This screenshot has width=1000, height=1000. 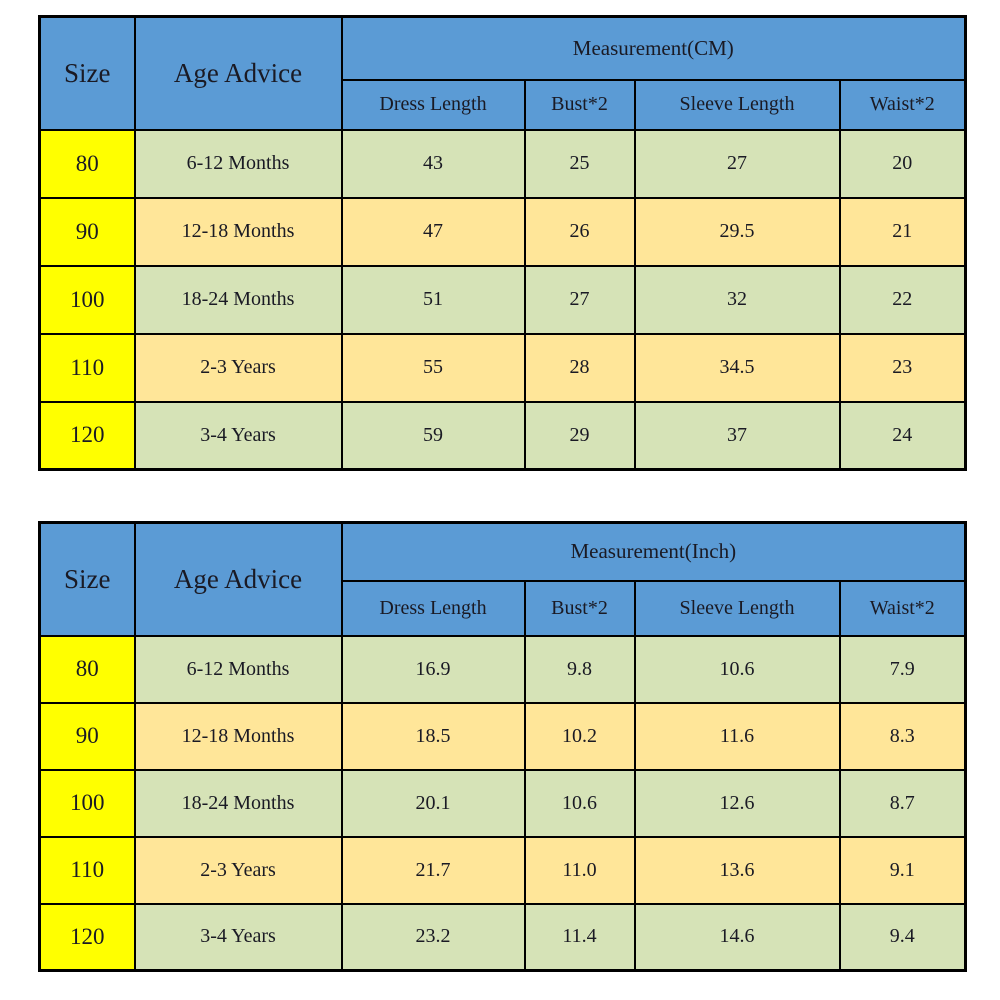 I want to click on waist-cell: 20, so click(x=902, y=163).